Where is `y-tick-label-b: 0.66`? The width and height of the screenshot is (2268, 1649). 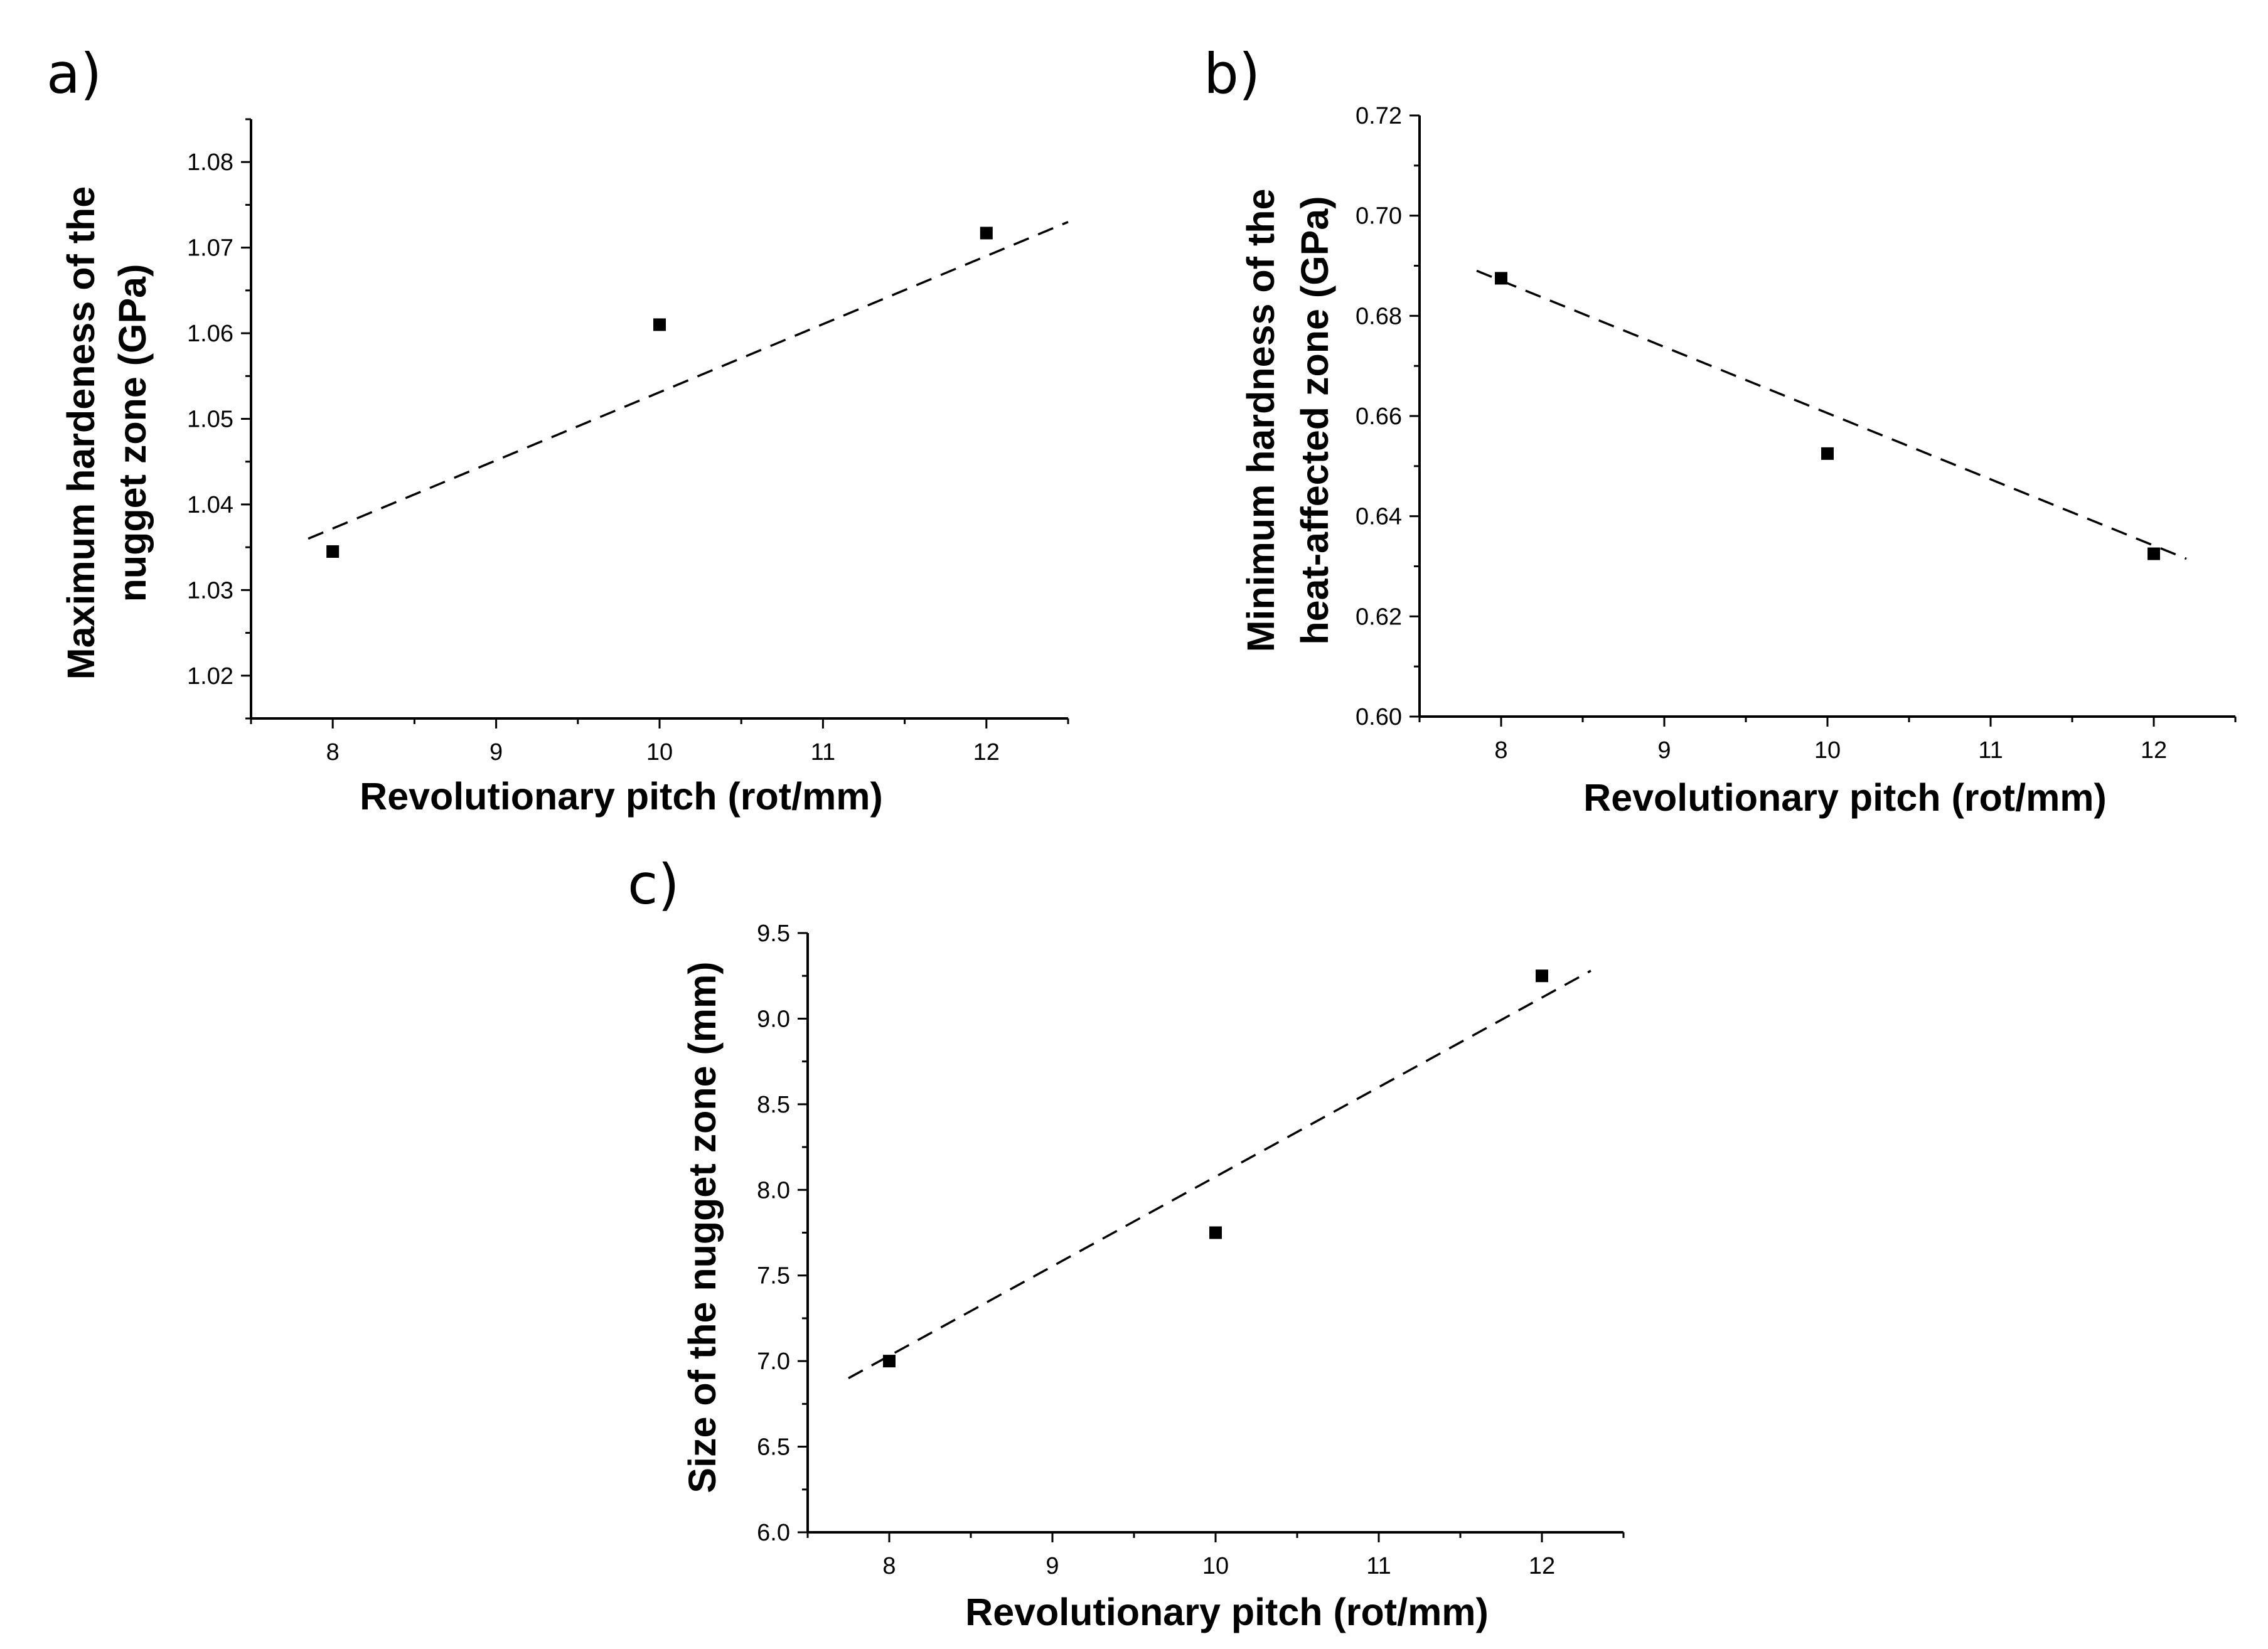 y-tick-label-b: 0.66 is located at coordinates (1379, 416).